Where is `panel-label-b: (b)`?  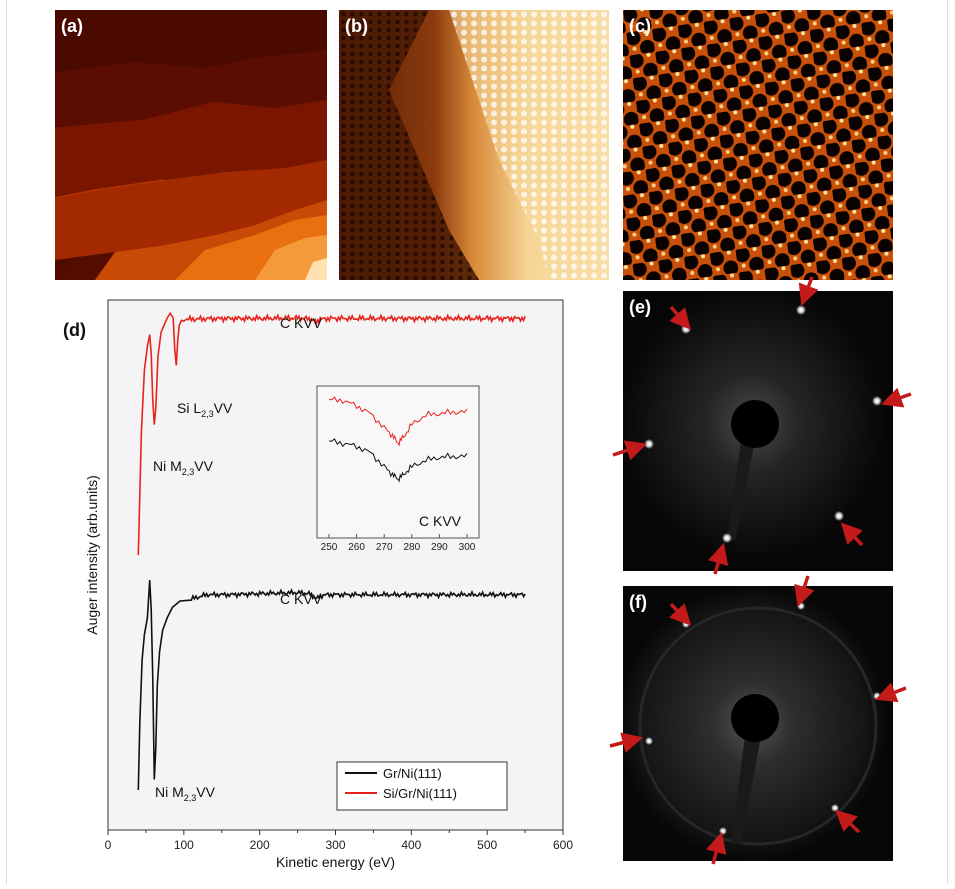
panel-label-b: (b) is located at coordinates (356, 26).